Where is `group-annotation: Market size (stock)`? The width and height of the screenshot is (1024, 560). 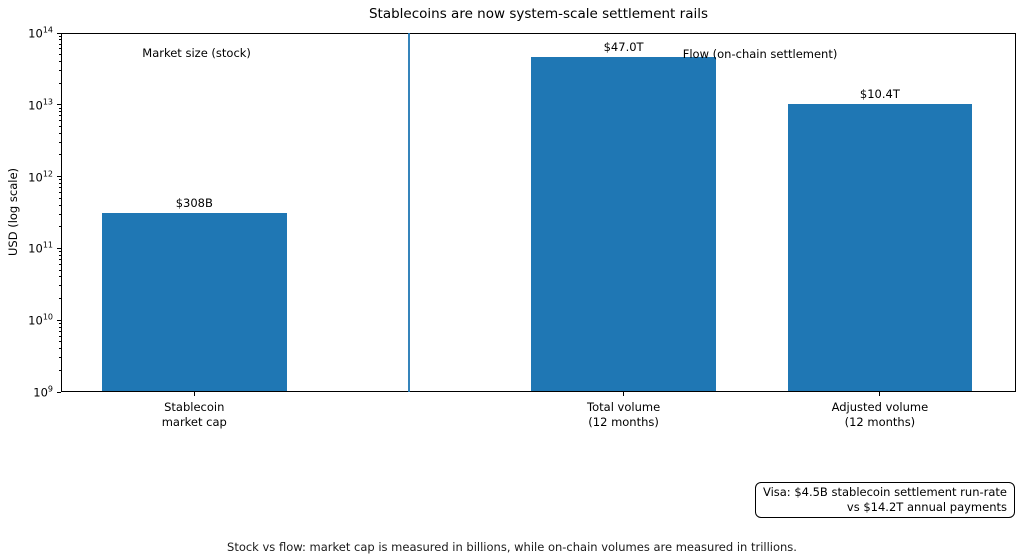
group-annotation: Market size (stock) is located at coordinates (196, 53).